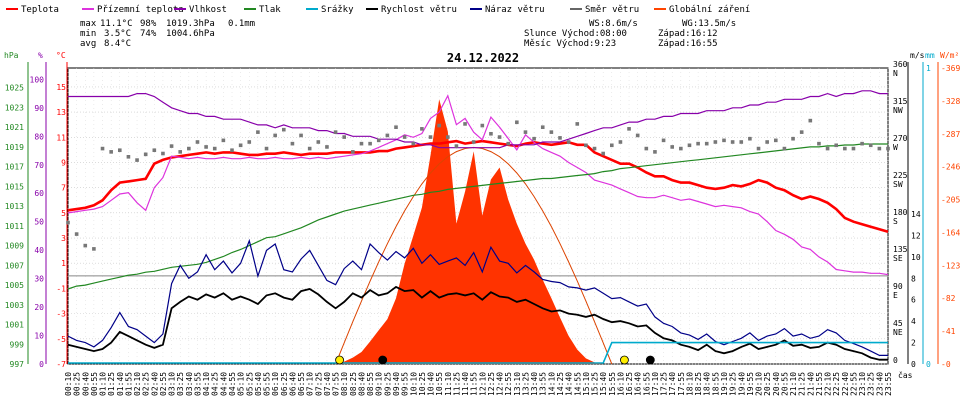  I want to click on x-tick-label: 00:40, so click(85, 384).